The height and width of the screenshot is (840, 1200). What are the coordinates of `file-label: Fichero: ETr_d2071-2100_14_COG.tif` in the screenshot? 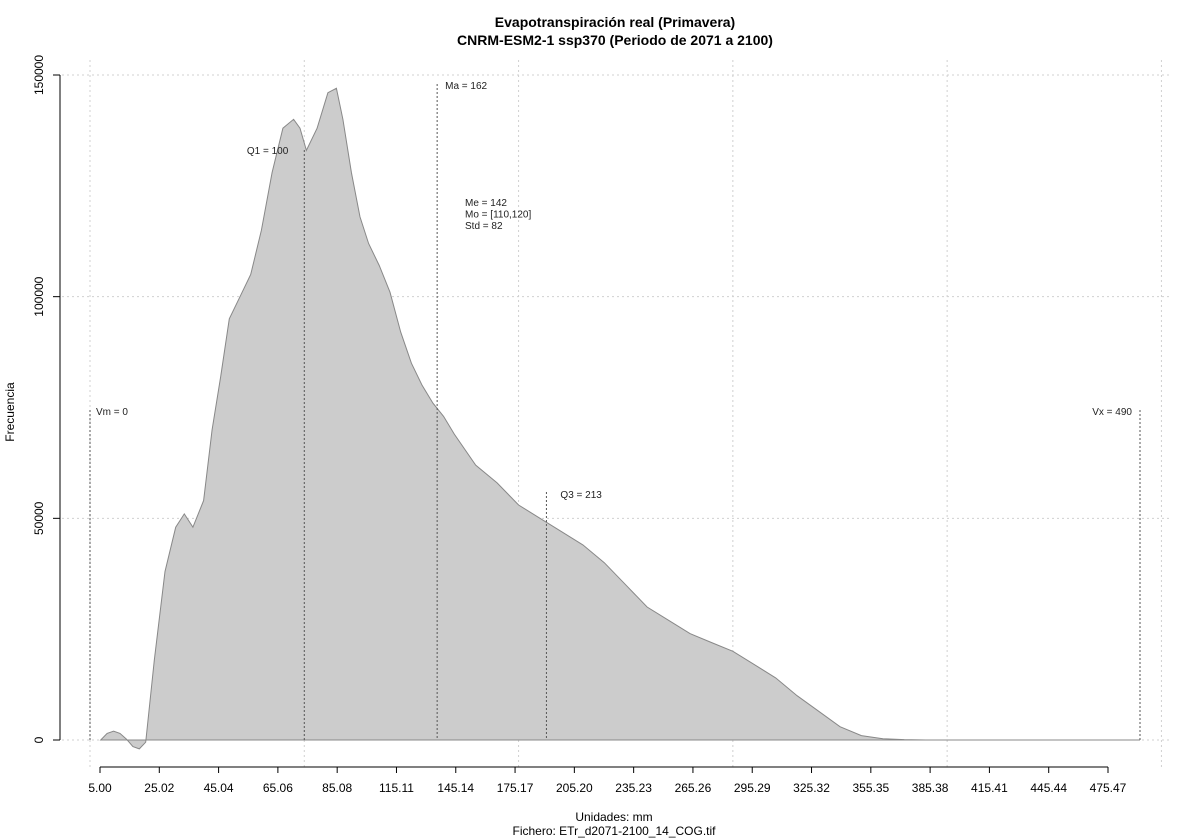 It's located at (614, 831).